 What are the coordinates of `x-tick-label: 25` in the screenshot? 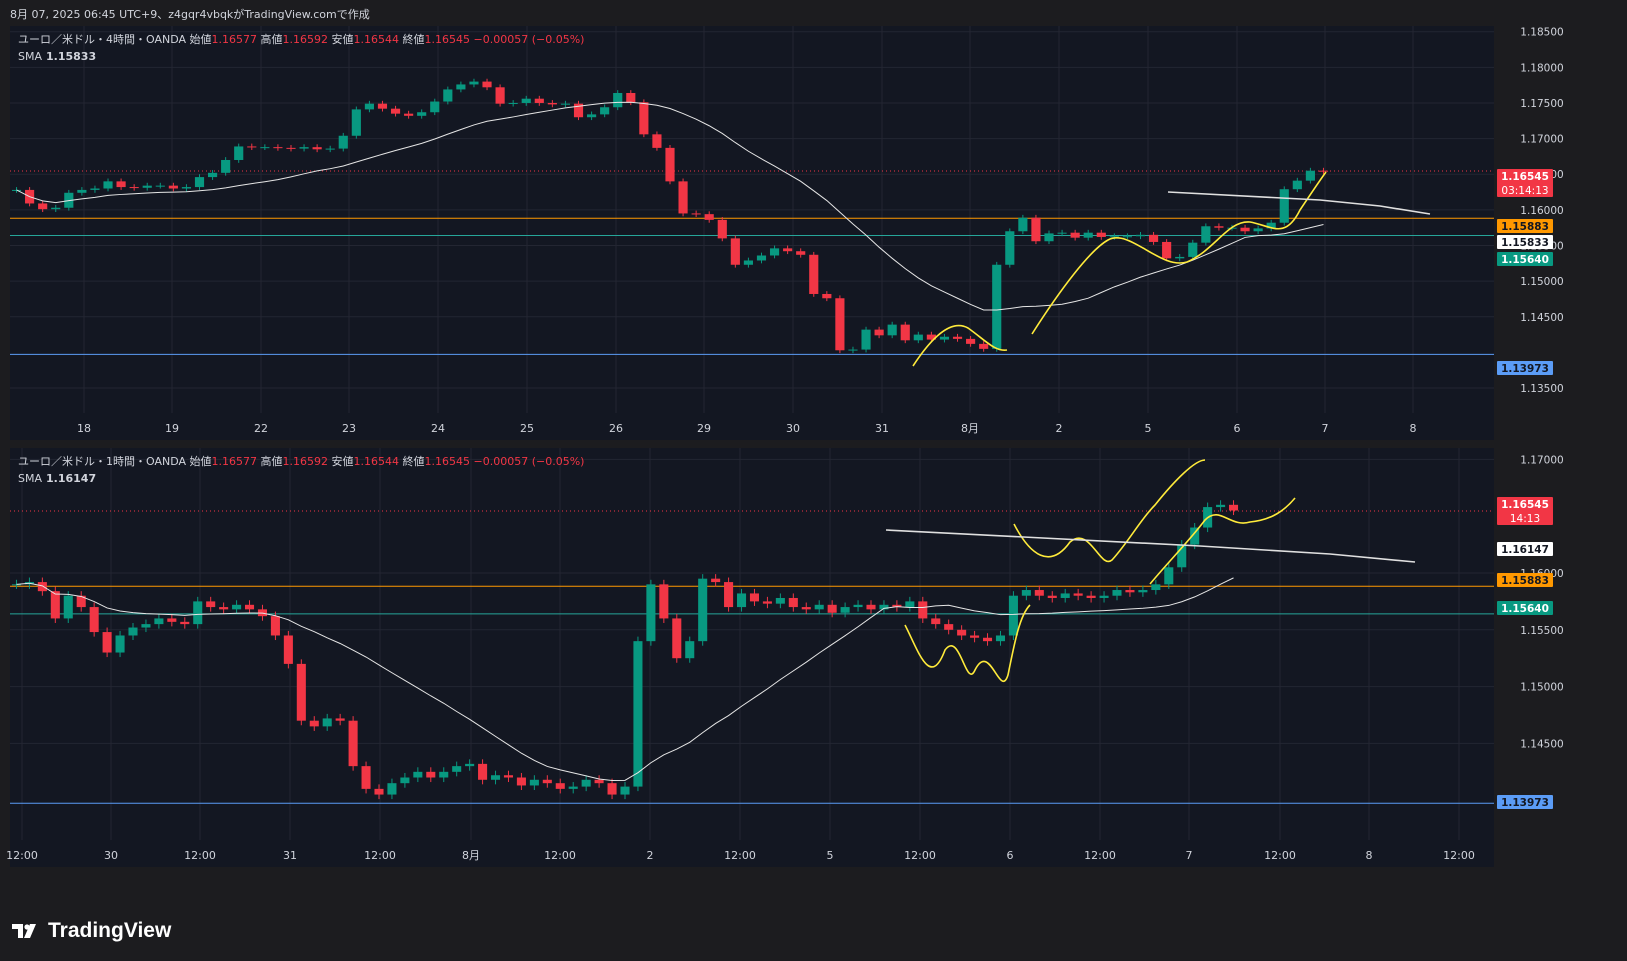 It's located at (527, 428).